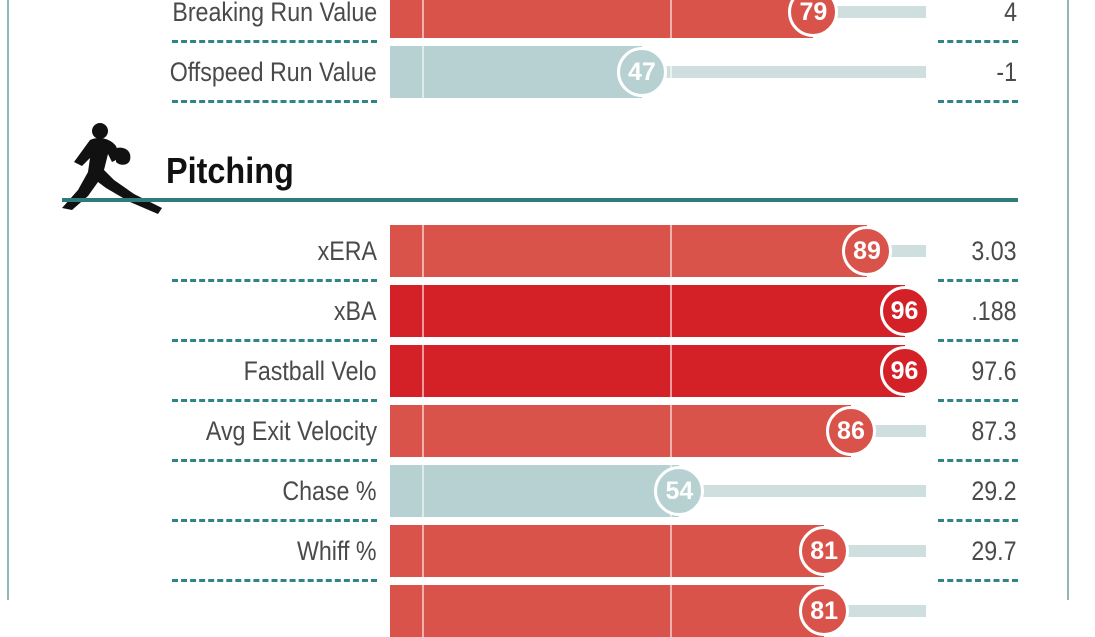 The image size is (1095, 637). I want to click on stat-label: xBA, so click(355, 311).